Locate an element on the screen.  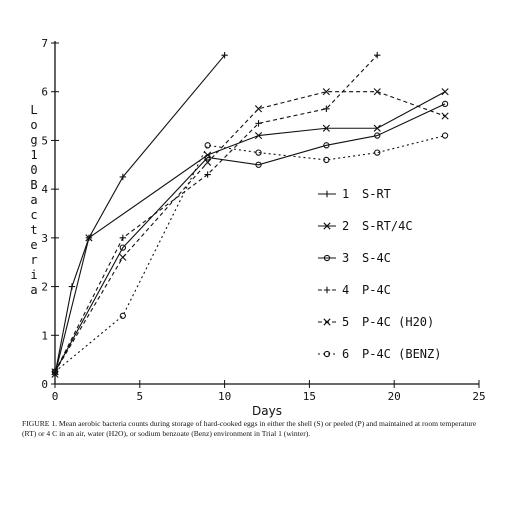
legend-label: S-4C is located at coordinates (376, 258).